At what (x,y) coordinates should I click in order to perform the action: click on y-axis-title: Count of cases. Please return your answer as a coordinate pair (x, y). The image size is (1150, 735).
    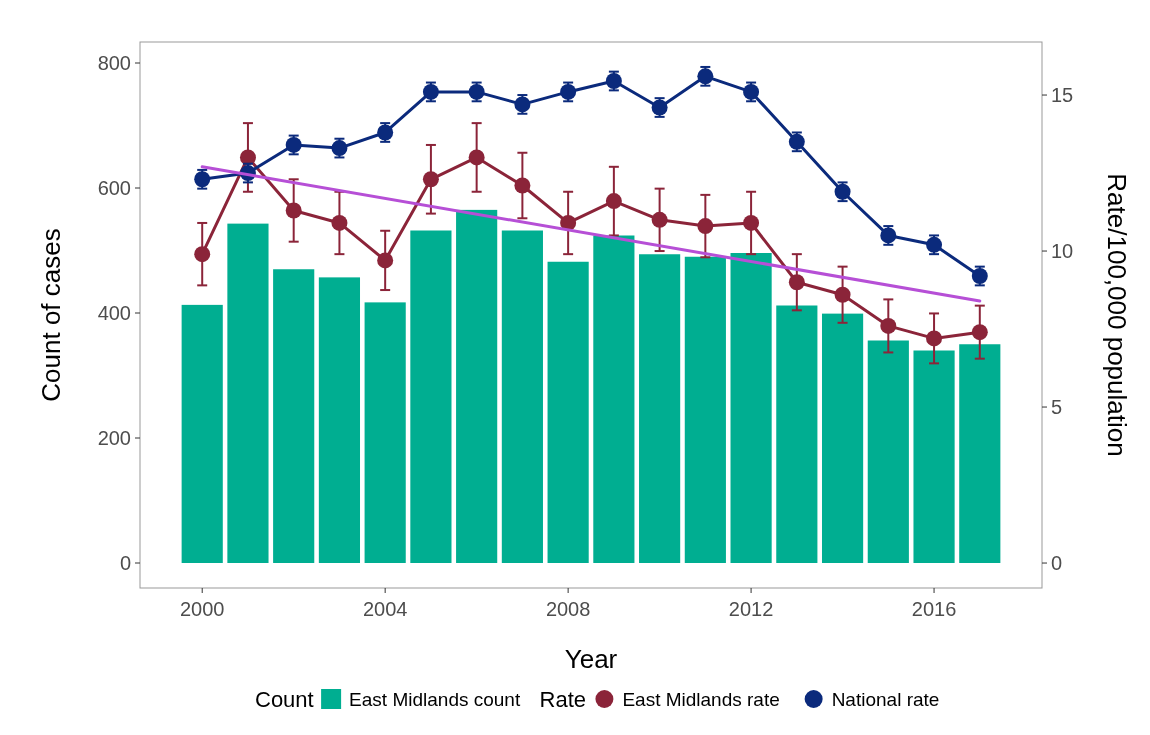
    Looking at the image, I should click on (51, 315).